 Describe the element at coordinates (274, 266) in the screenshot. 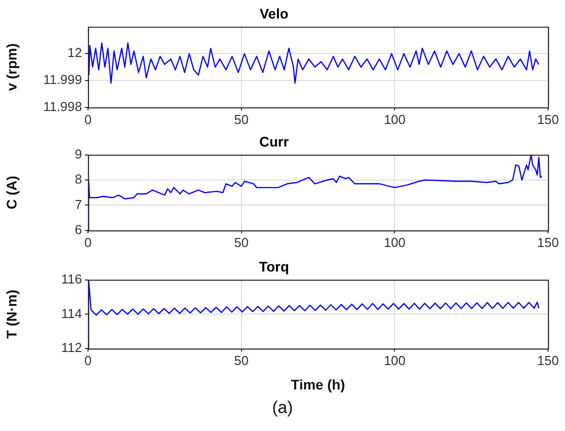

I see `chart-title: Torq` at that location.